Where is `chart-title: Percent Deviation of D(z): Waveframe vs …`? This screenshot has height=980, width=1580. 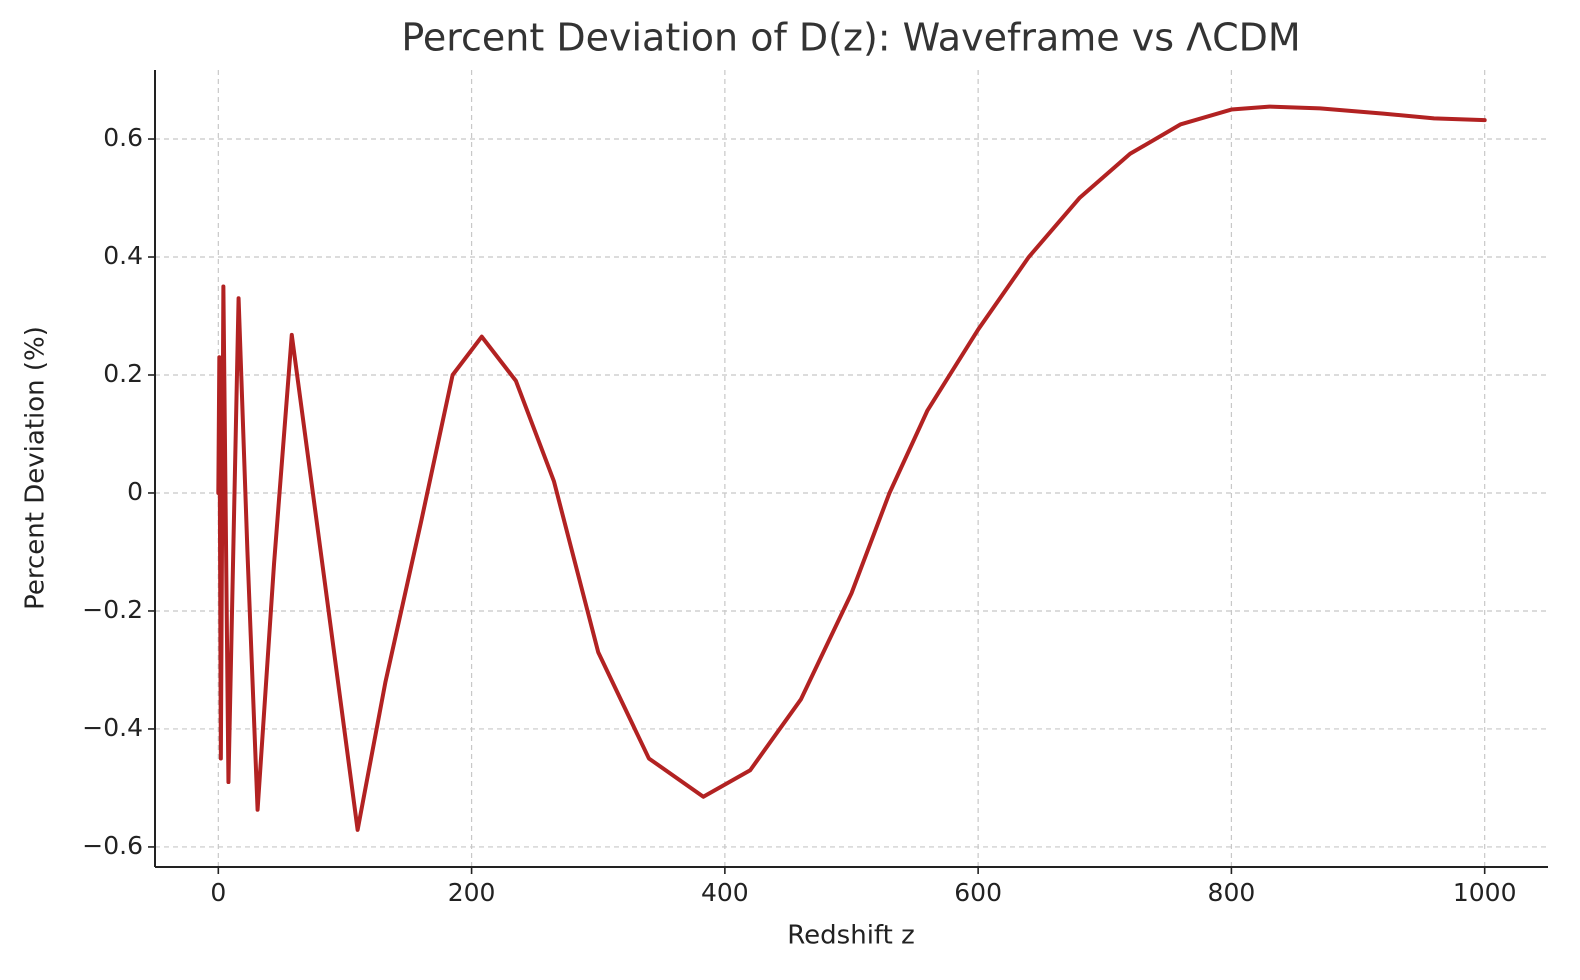 chart-title: Percent Deviation of D(z): Waveframe vs … is located at coordinates (850, 38).